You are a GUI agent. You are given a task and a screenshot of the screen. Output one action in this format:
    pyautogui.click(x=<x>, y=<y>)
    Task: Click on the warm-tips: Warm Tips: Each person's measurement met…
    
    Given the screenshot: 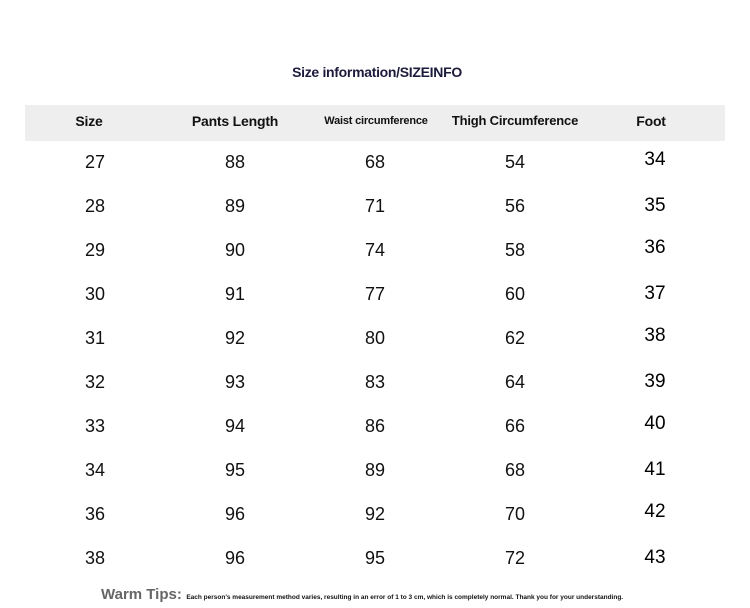 What is the action you would take?
    pyautogui.click(x=362, y=595)
    